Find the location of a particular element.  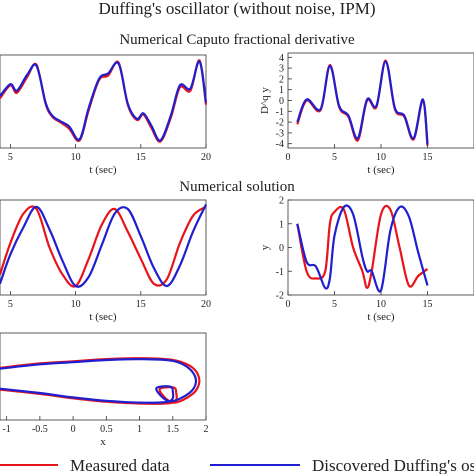

axes-frame-p3 is located at coordinates (103, 247).